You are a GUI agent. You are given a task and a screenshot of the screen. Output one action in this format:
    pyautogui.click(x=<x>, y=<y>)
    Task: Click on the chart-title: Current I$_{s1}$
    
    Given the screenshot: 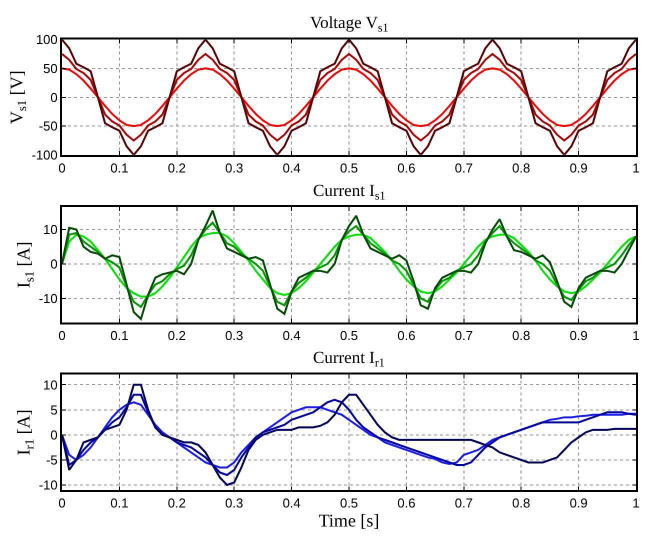 What is the action you would take?
    pyautogui.click(x=349, y=192)
    